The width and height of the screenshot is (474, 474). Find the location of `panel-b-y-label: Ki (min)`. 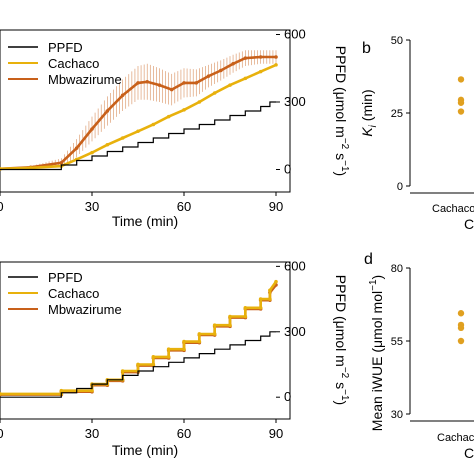

panel-b-y-label: Ki (min) is located at coordinates (369, 112).